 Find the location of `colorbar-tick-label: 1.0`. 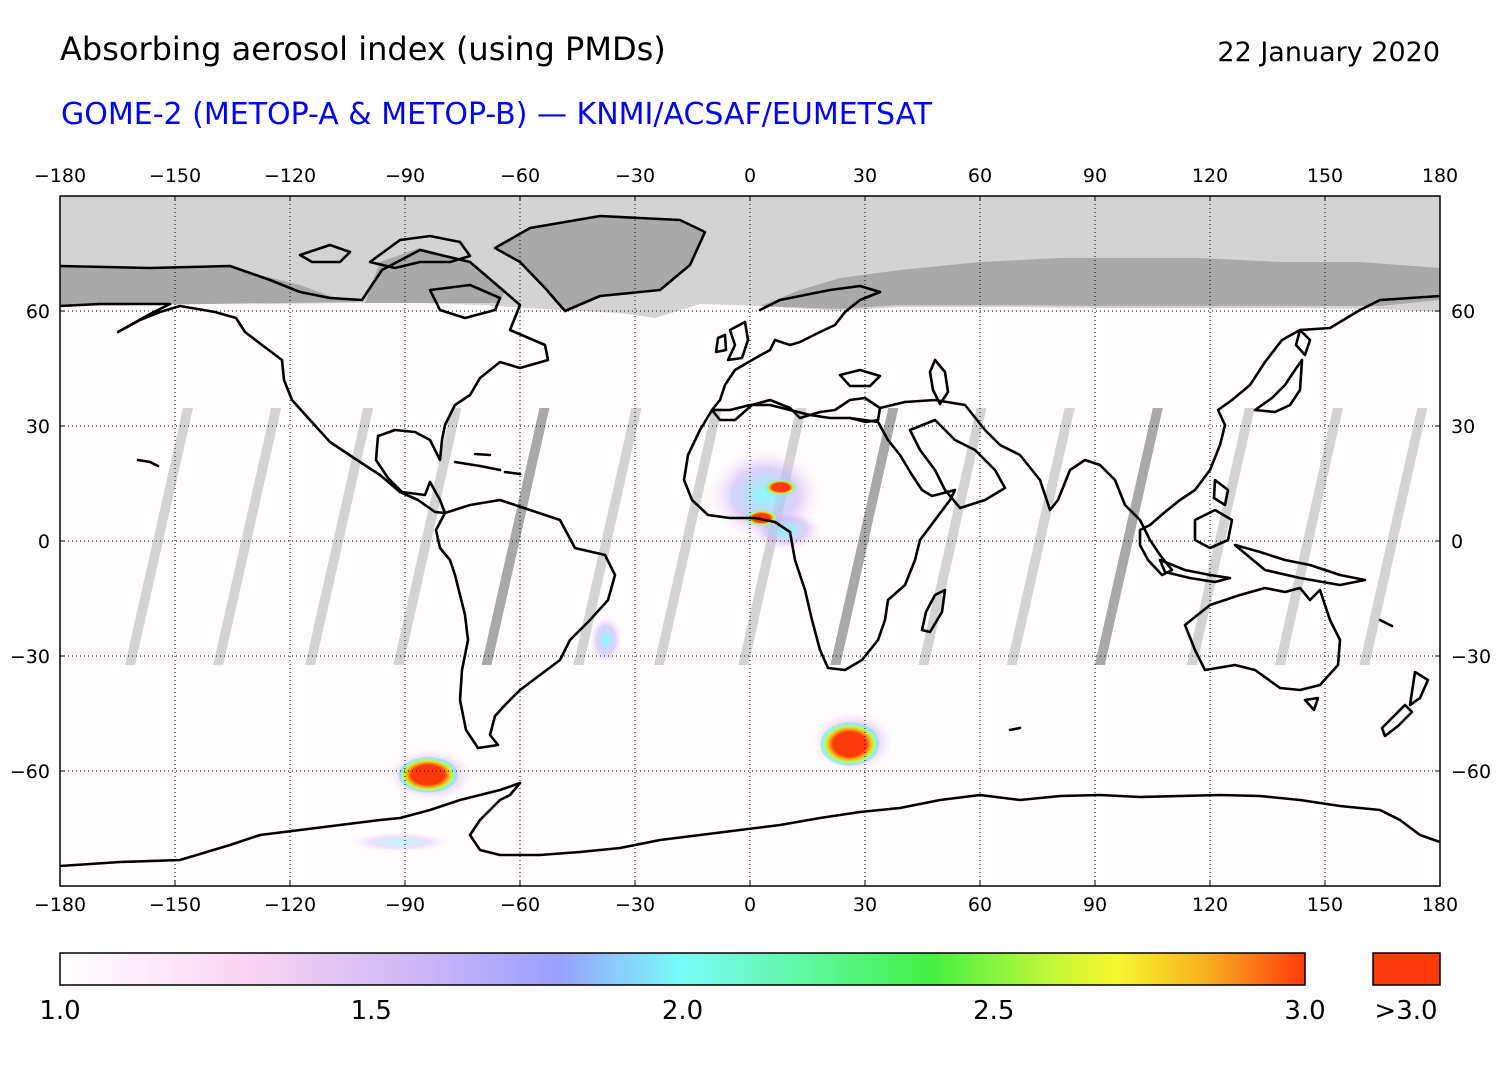

colorbar-tick-label: 1.0 is located at coordinates (59, 1011).